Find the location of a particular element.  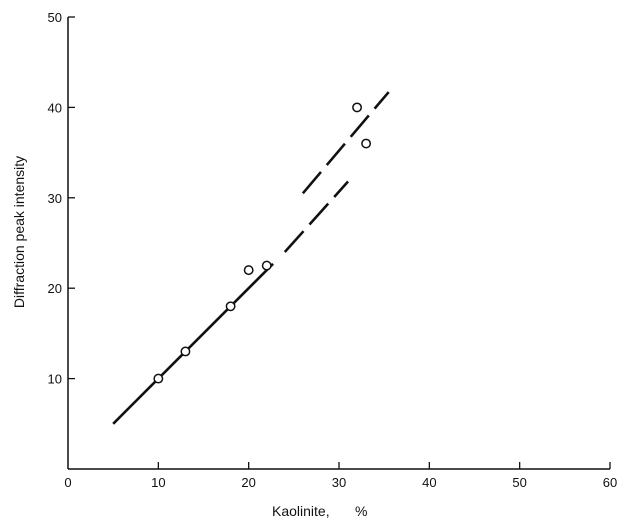

x-axis-ticks: 0 10 20 30 40 50 60 is located at coordinates (340, 476).